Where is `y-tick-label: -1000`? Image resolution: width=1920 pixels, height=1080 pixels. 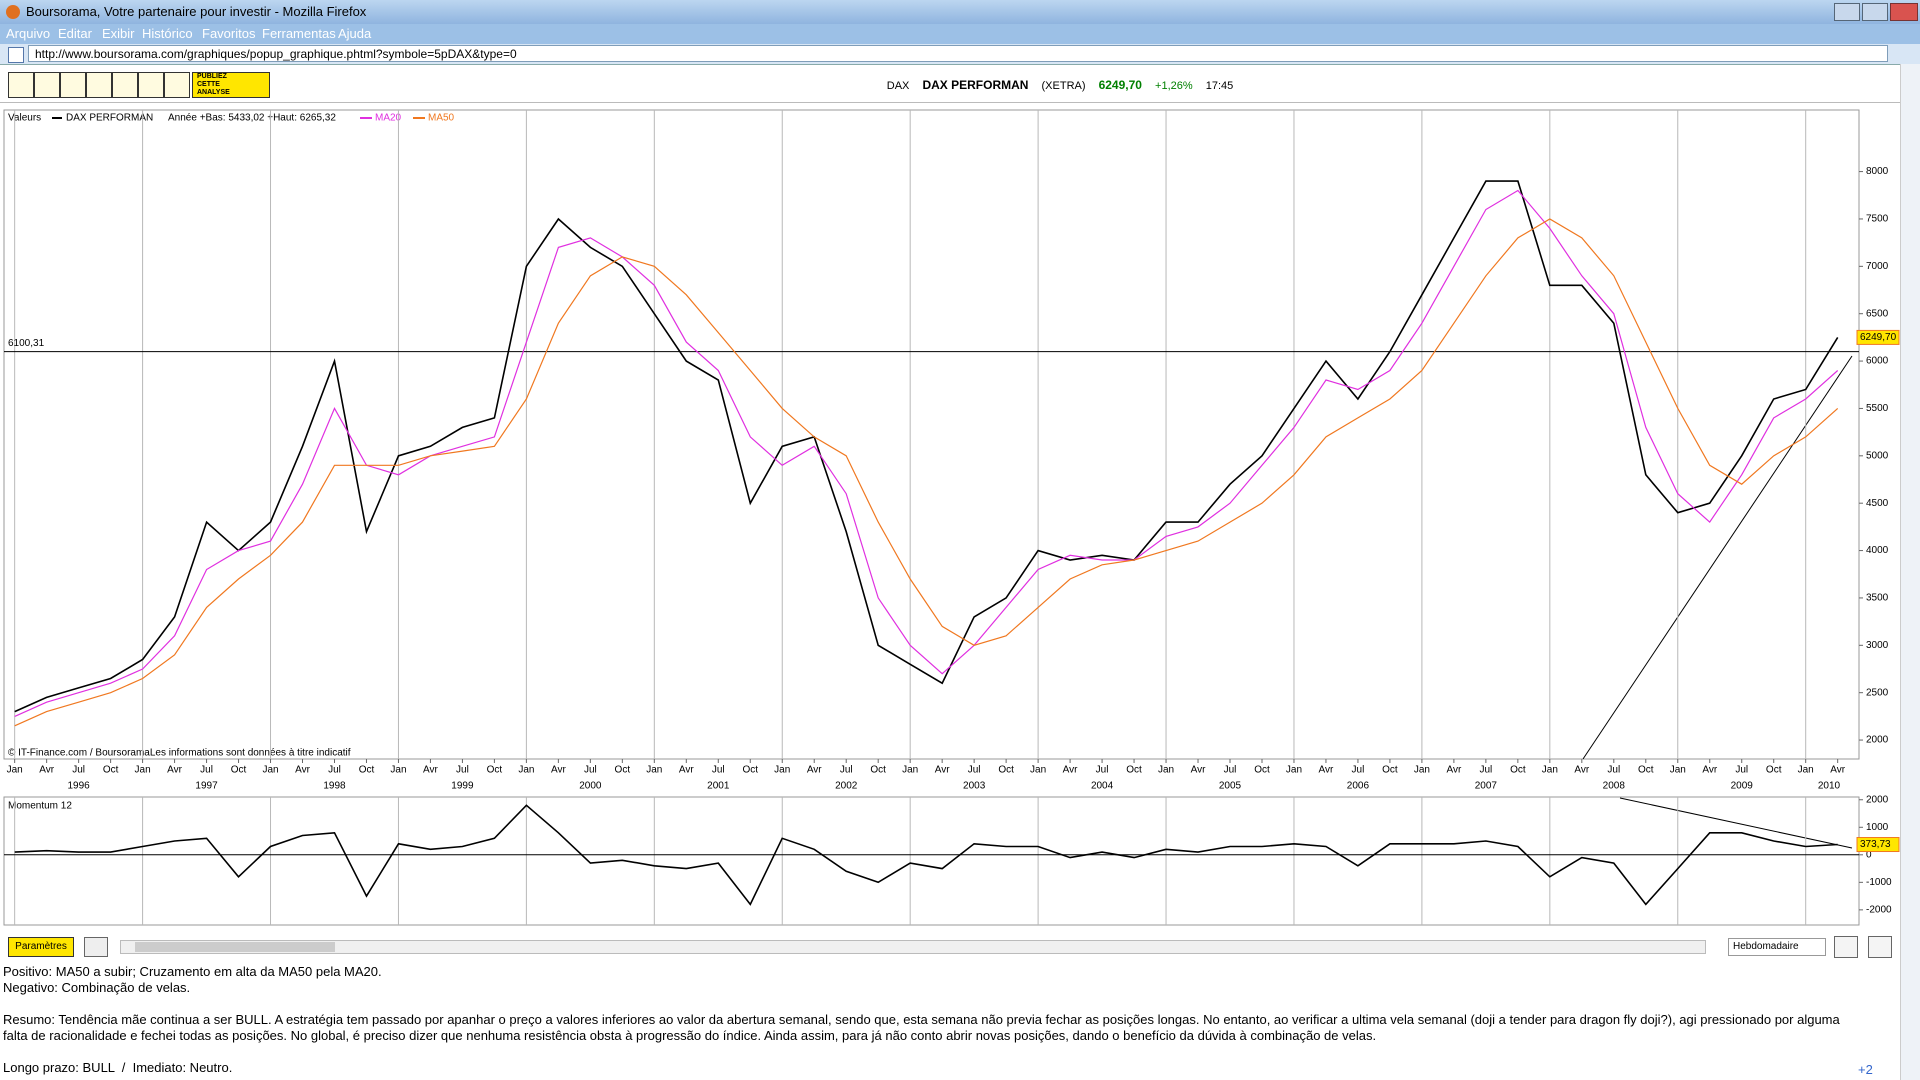
y-tick-label: -1000 is located at coordinates (1879, 882).